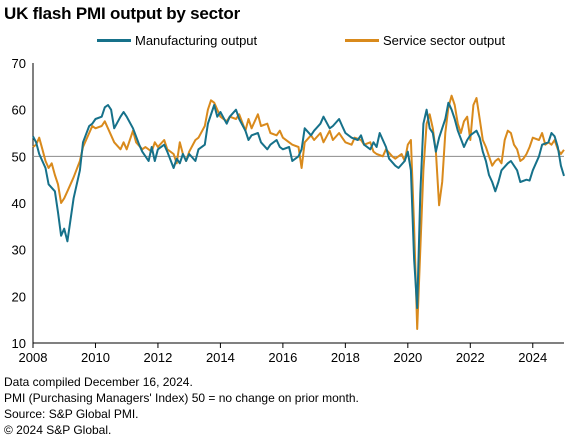  Describe the element at coordinates (532, 357) in the screenshot. I see `x-tick-label: 2024` at that location.